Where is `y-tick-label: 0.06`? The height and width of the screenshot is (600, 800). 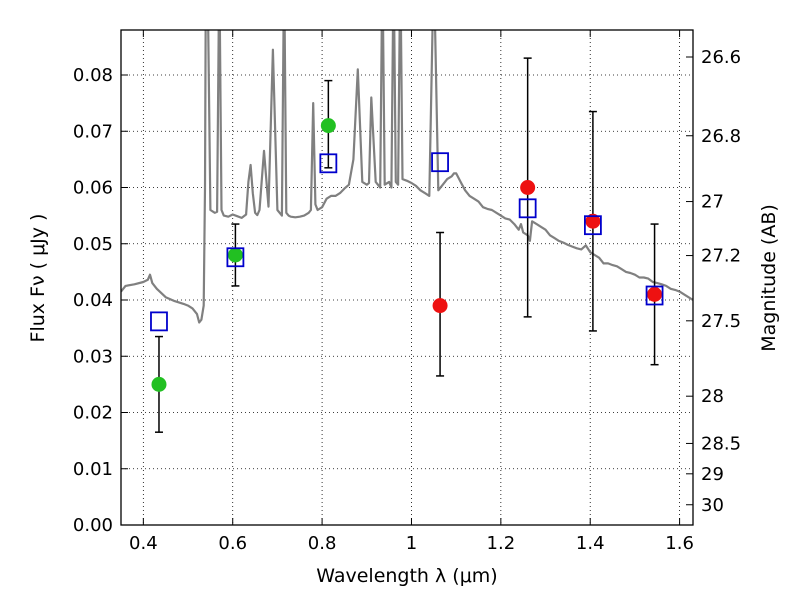
y-tick-label: 0.06 is located at coordinates (93, 188).